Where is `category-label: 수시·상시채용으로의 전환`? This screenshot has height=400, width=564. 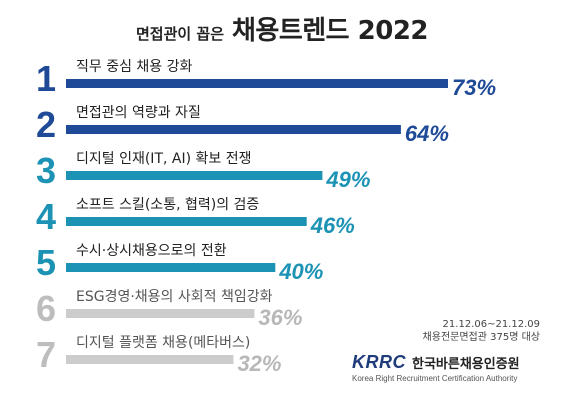
category-label: 수시·상시채용으로의 전환 is located at coordinates (151, 251).